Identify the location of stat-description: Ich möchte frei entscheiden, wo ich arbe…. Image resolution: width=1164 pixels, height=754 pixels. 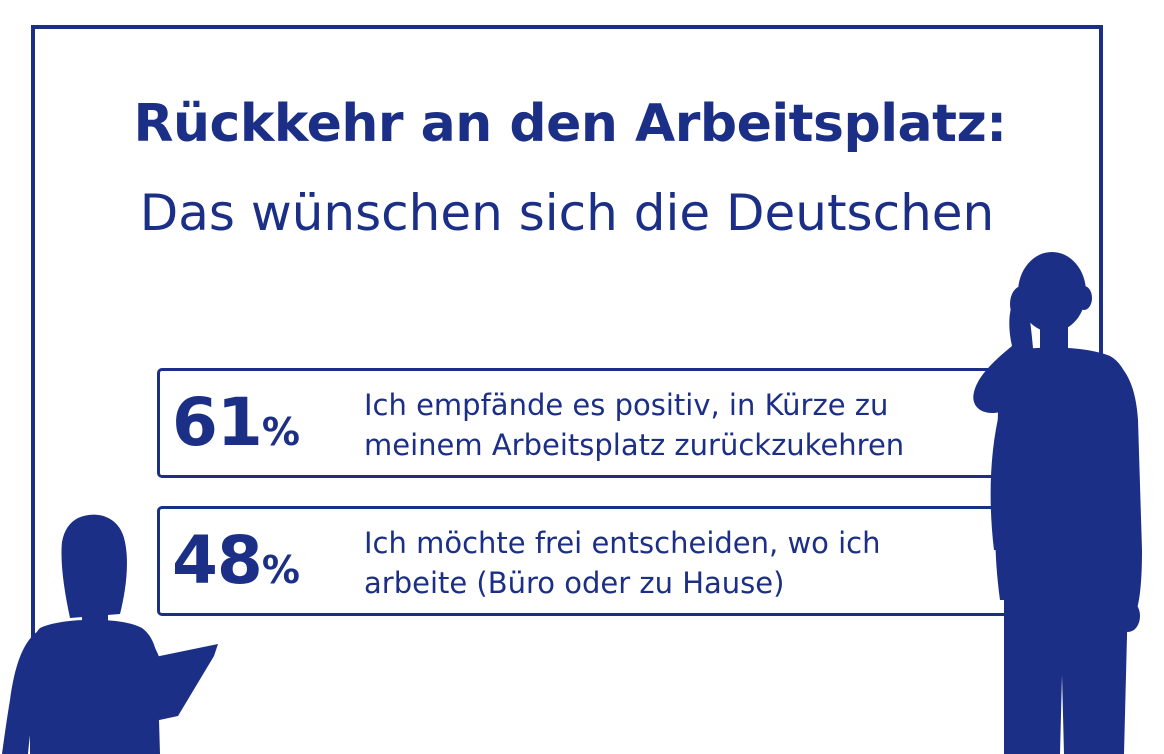
(674, 563).